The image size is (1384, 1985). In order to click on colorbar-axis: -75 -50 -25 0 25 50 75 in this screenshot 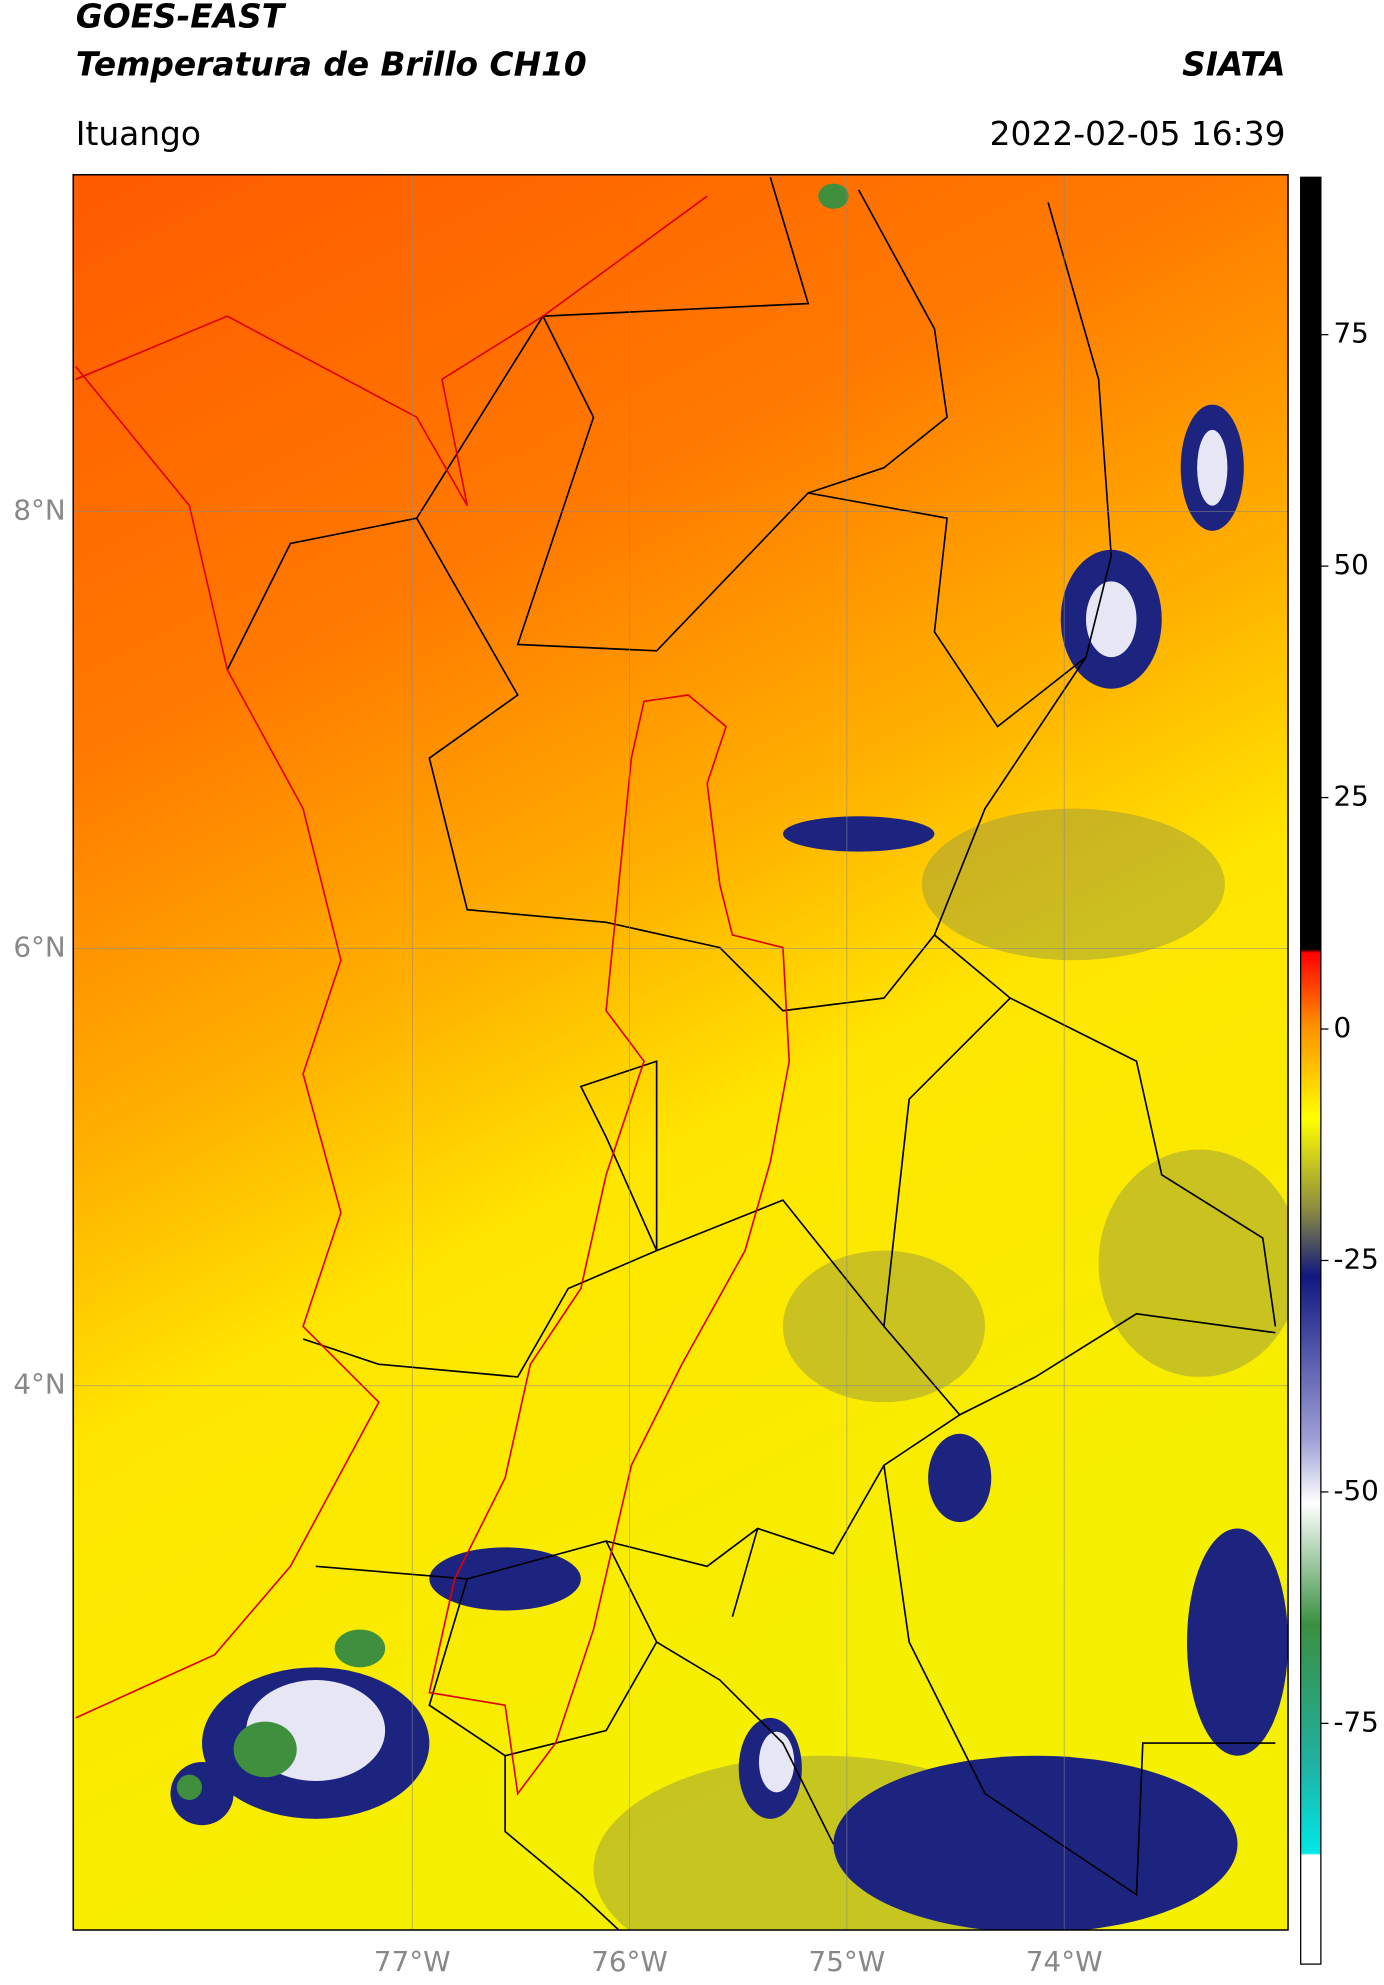, I will do `click(1349, 1027)`.